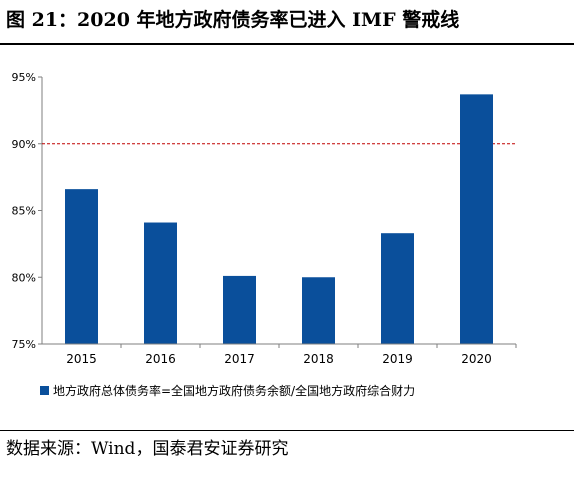 This screenshot has width=574, height=479. Describe the element at coordinates (318, 359) in the screenshot. I see `x-tick-label: 2018` at that location.